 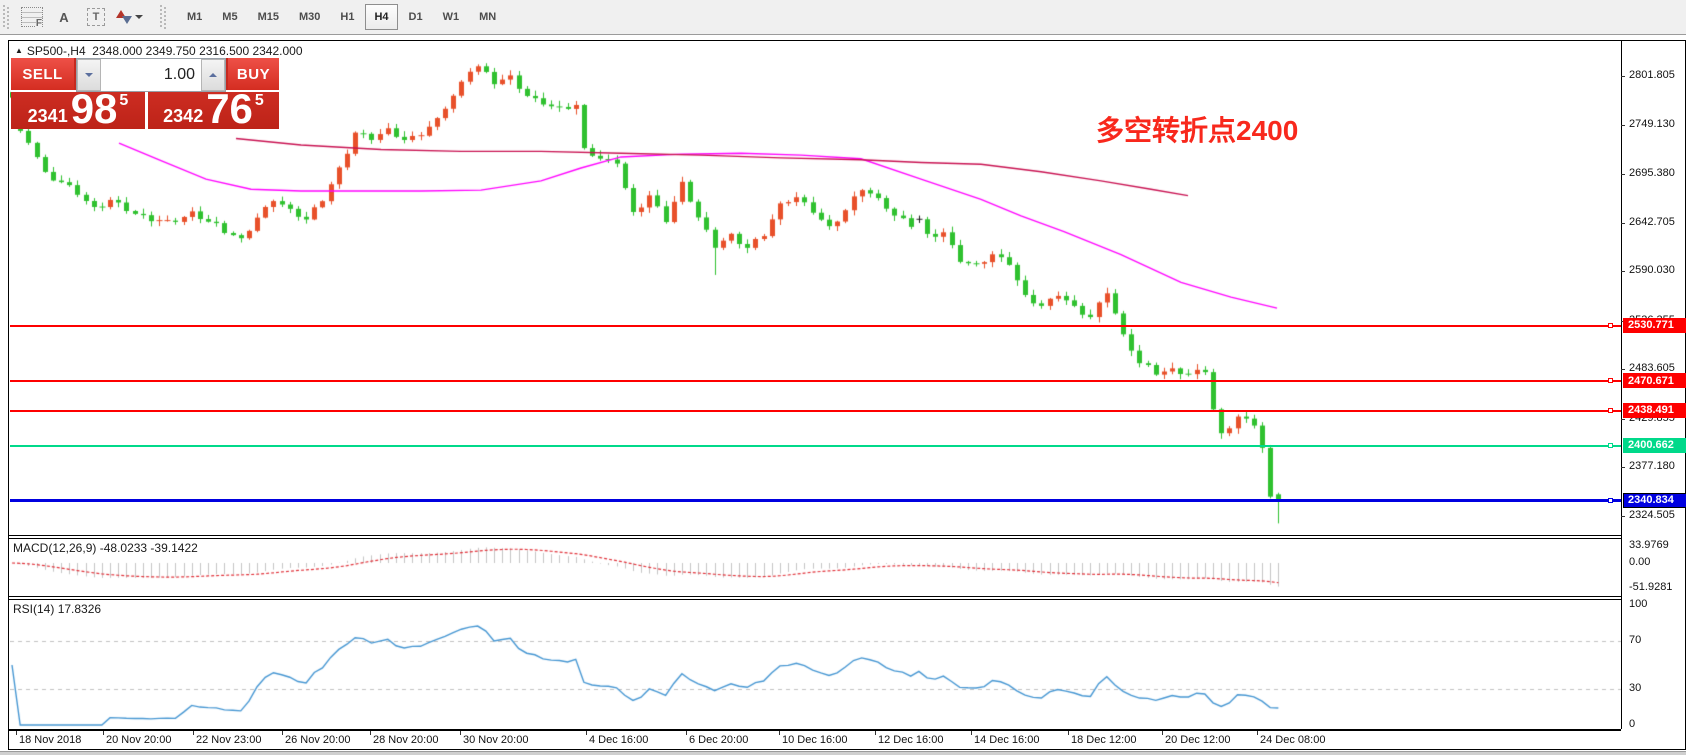 What do you see at coordinates (229, 108) in the screenshot?
I see `buy-price-big: 76` at bounding box center [229, 108].